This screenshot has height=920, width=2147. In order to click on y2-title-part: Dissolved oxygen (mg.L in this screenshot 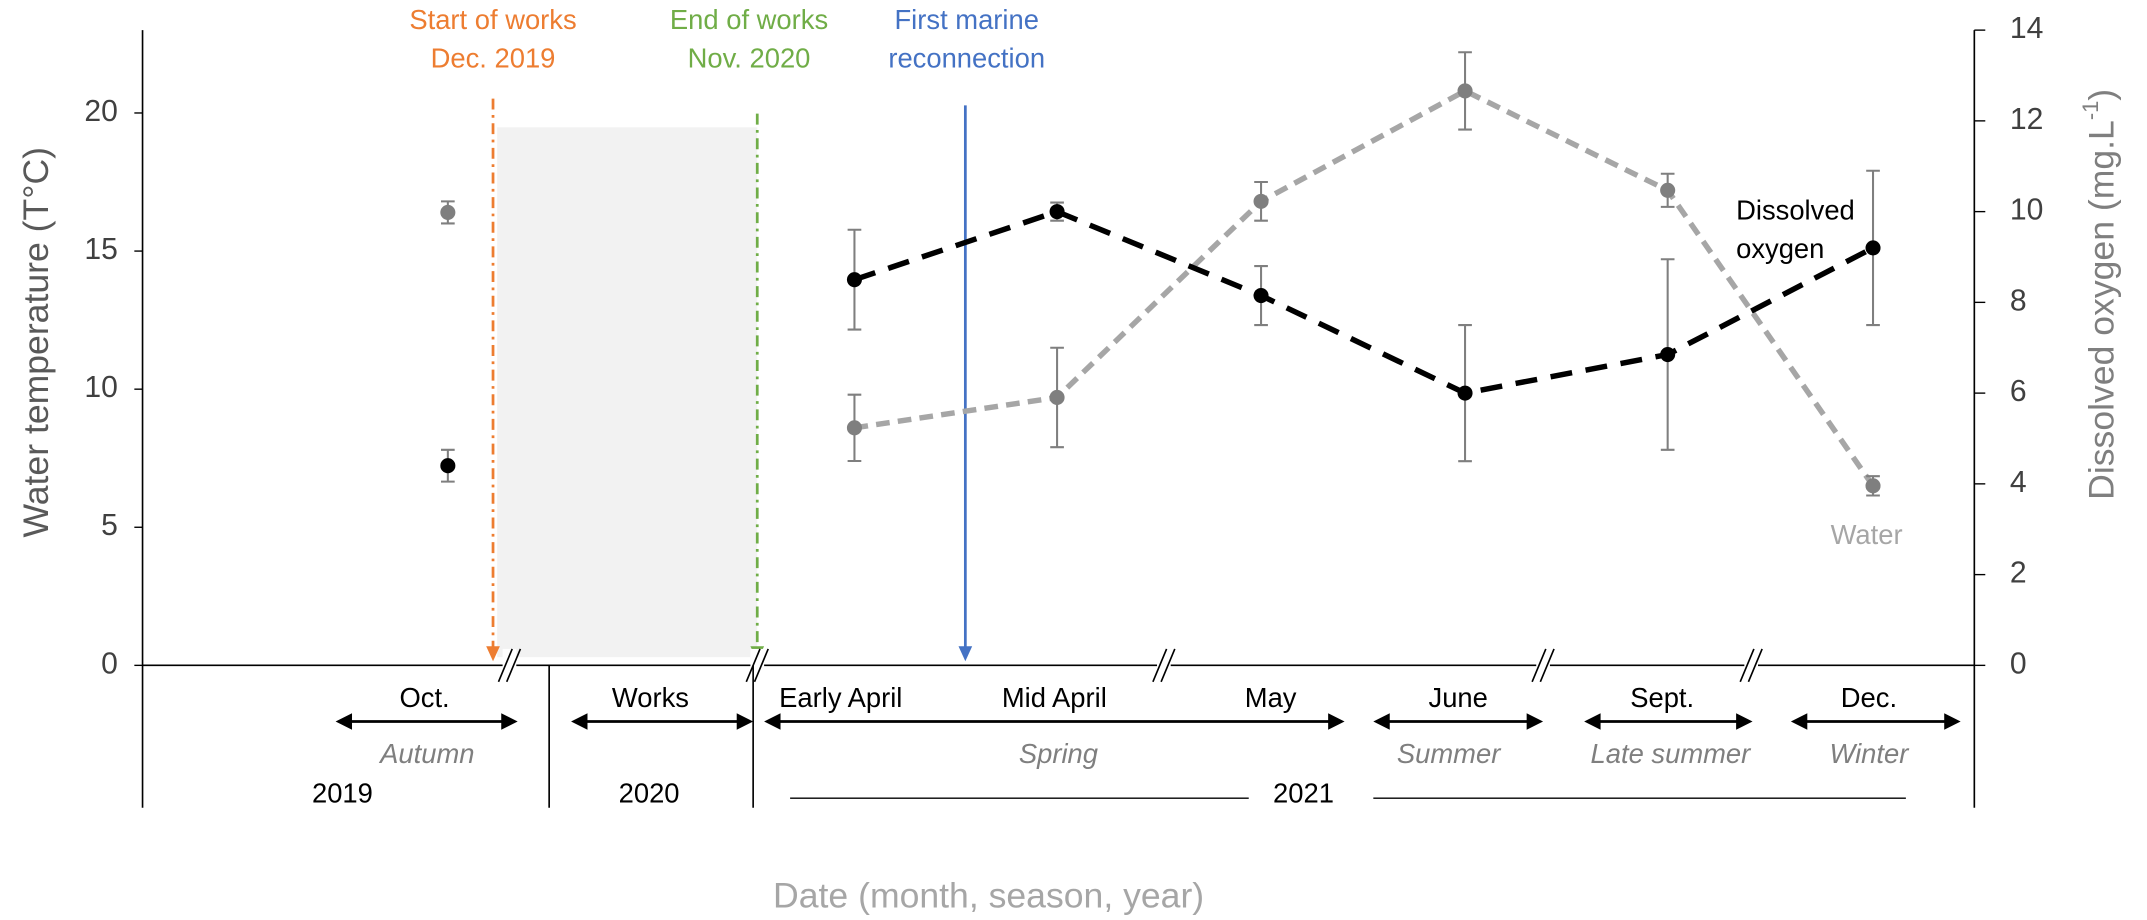, I will do `click(2102, 310)`.